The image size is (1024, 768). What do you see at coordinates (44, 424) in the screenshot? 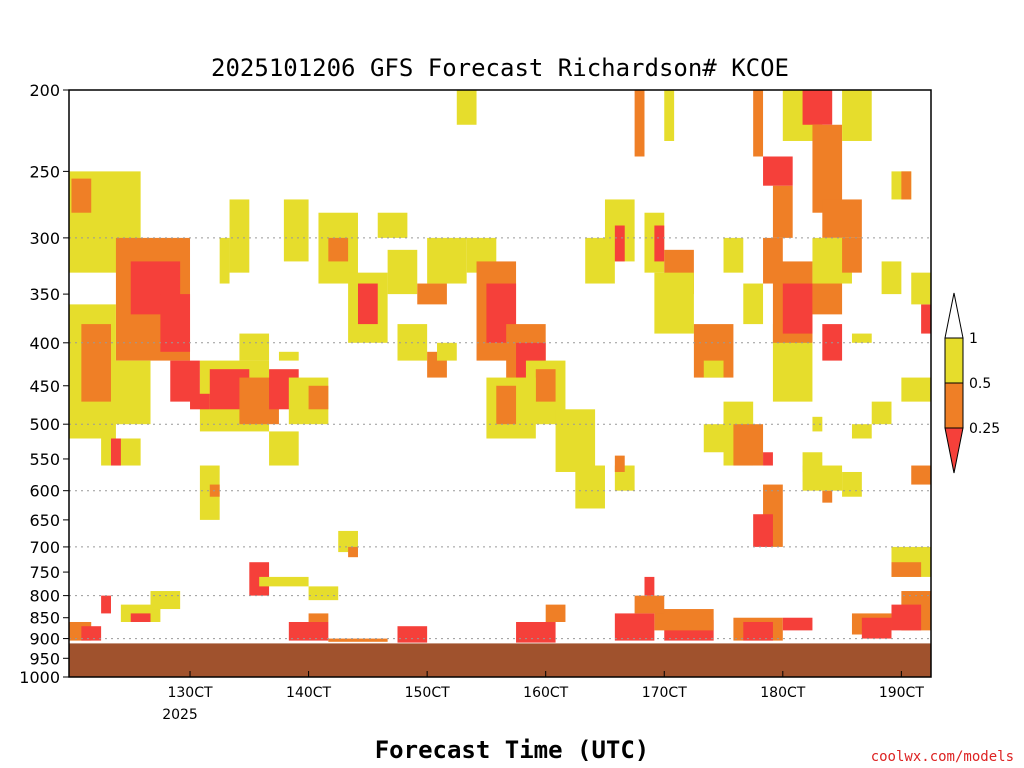
I see `y-tick-label: 500` at bounding box center [44, 424].